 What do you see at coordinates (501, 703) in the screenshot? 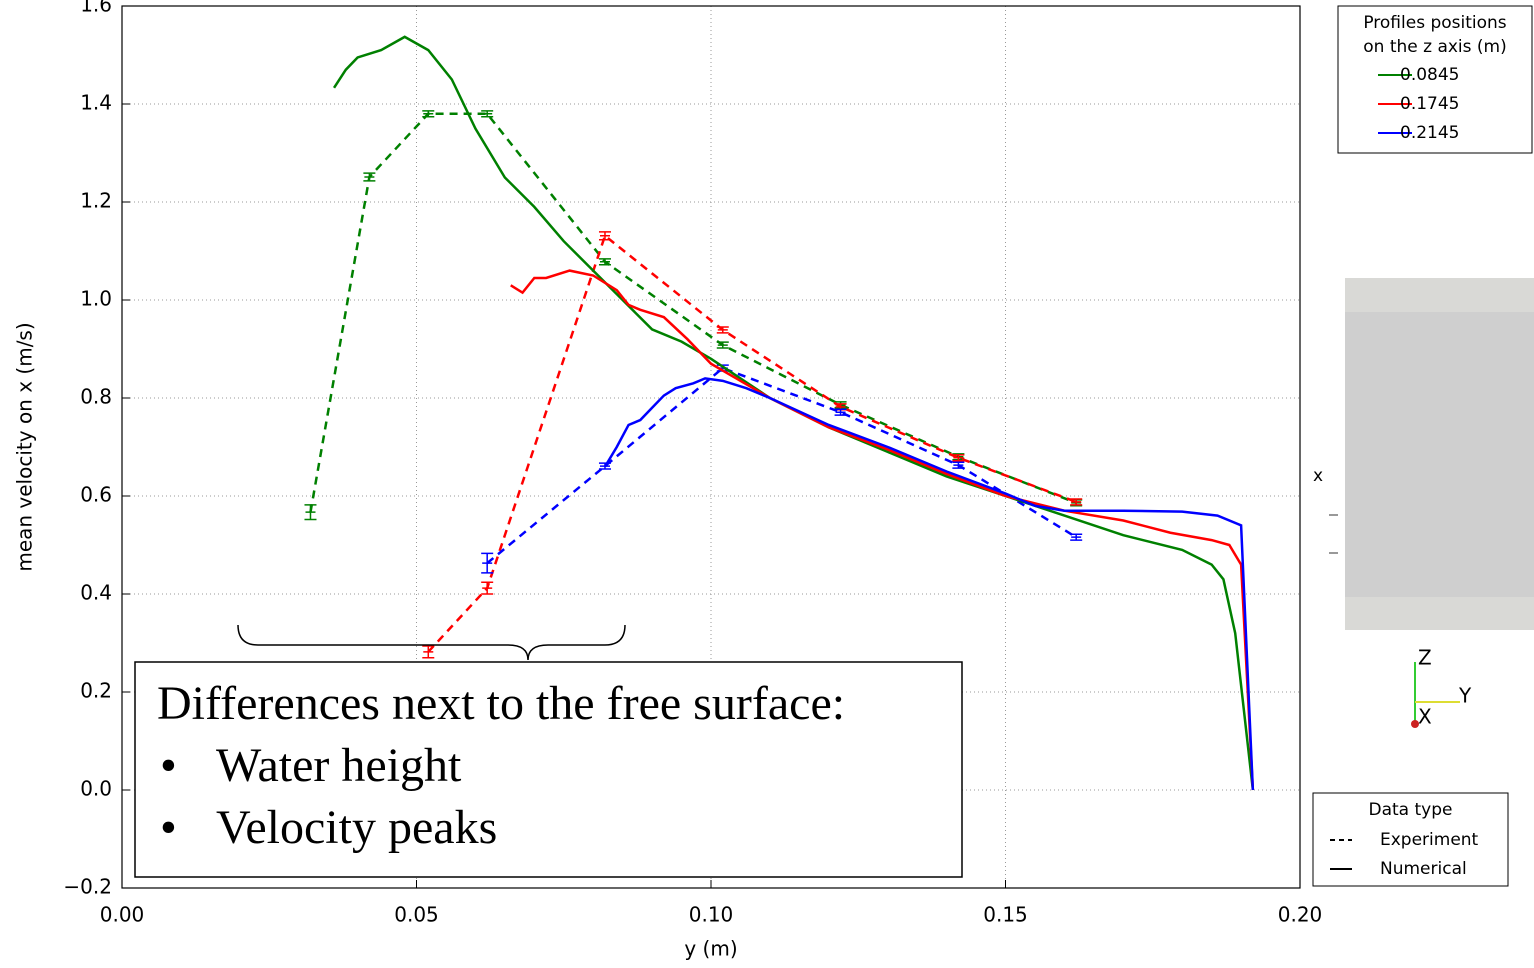
I see `annotation-heading: Differences next to the free surface:` at bounding box center [501, 703].